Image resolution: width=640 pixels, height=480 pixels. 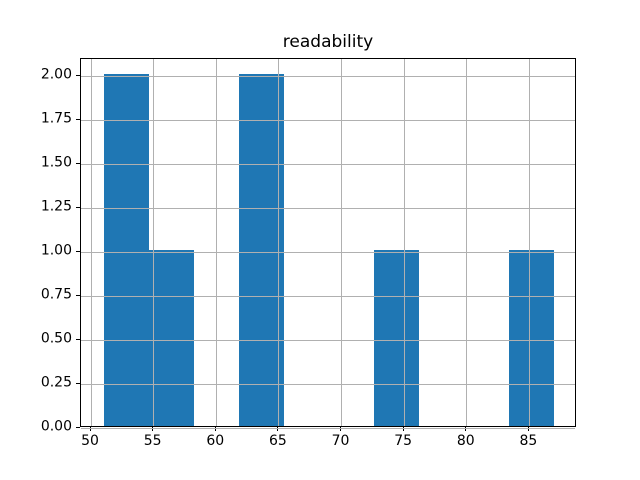 I want to click on x-tick-label: 50, so click(x=90, y=441).